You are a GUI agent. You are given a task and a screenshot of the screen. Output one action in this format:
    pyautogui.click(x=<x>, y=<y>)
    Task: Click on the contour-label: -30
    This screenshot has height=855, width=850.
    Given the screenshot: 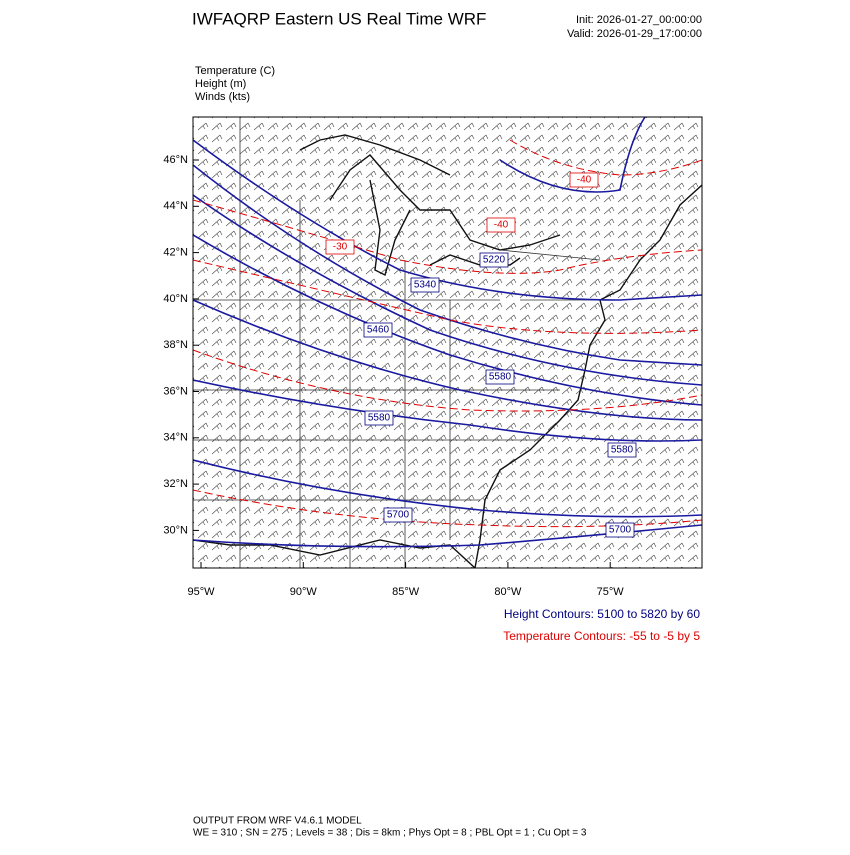 What is the action you would take?
    pyautogui.click(x=340, y=247)
    